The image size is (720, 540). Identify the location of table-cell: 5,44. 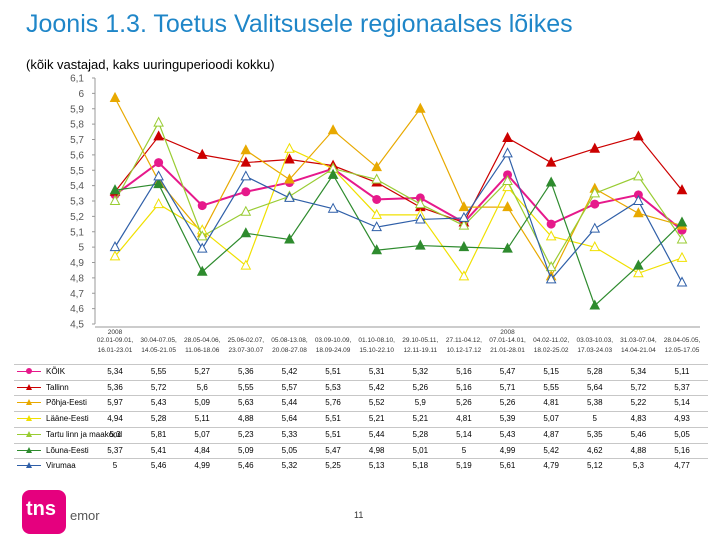
(289, 403).